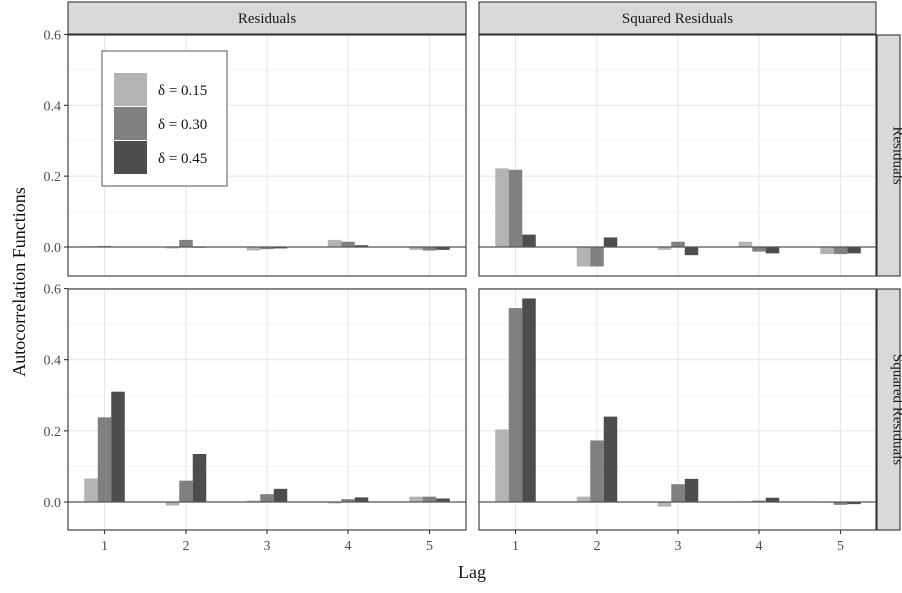 Image resolution: width=902 pixels, height=593 pixels. I want to click on column-strip-label: Squared Residuals, so click(677, 19).